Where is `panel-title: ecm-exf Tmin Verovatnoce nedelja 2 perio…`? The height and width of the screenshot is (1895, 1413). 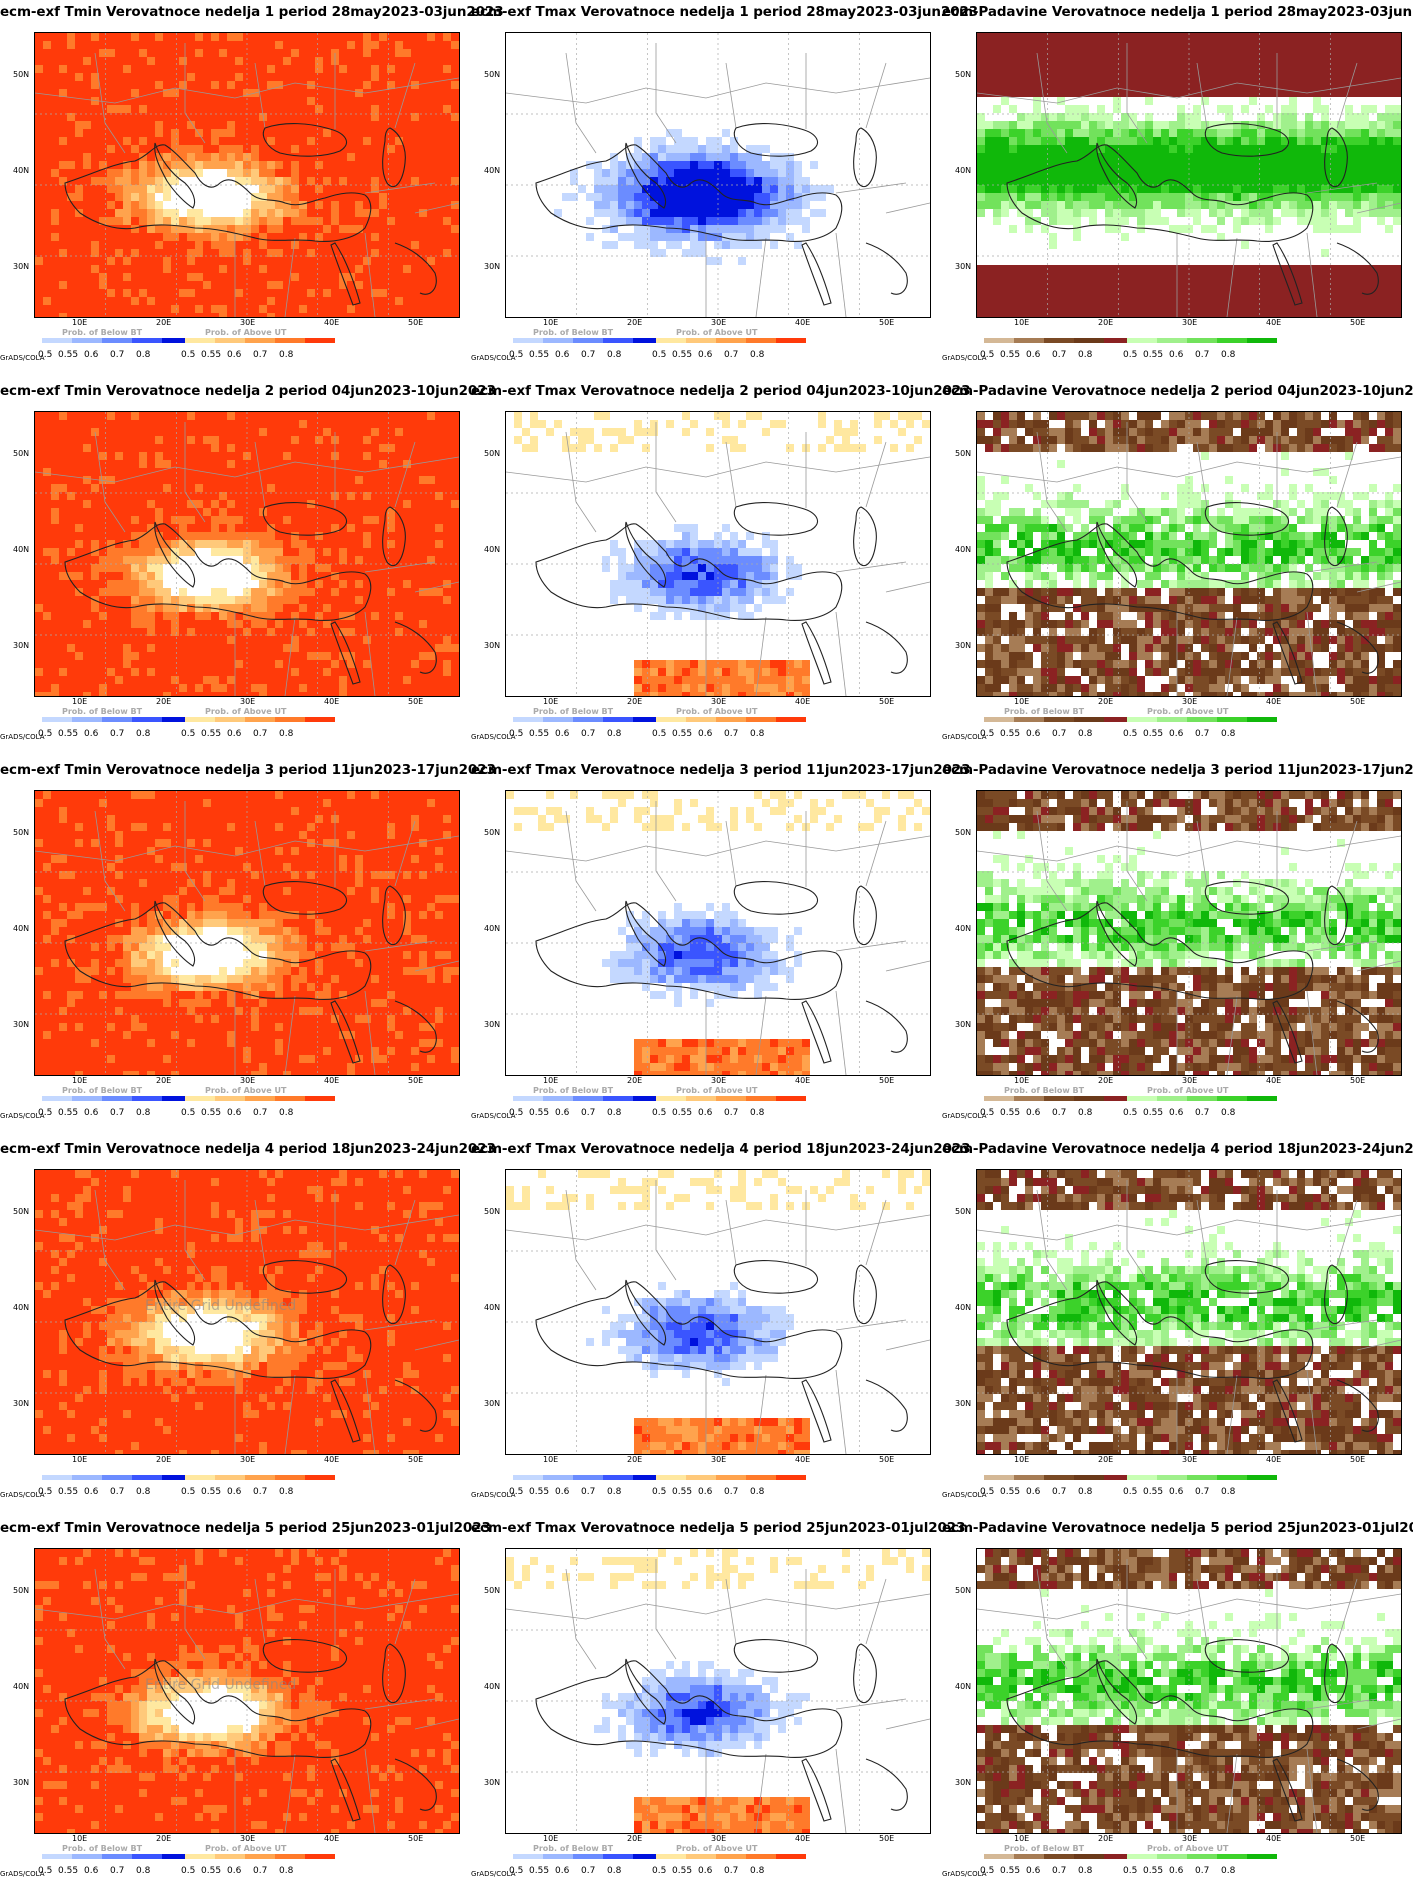
panel-title: ecm-exf Tmin Verovatnoce nedelja 2 perio… is located at coordinates (248, 391).